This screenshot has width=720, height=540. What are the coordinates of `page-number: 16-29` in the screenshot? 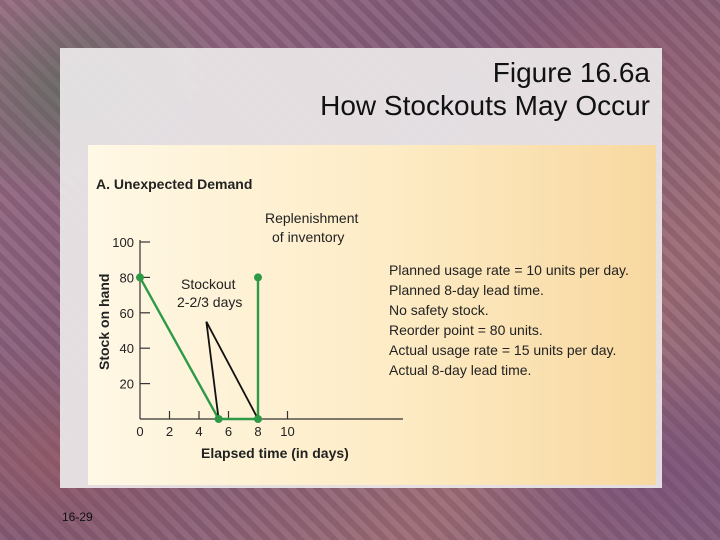 It's located at (77, 517).